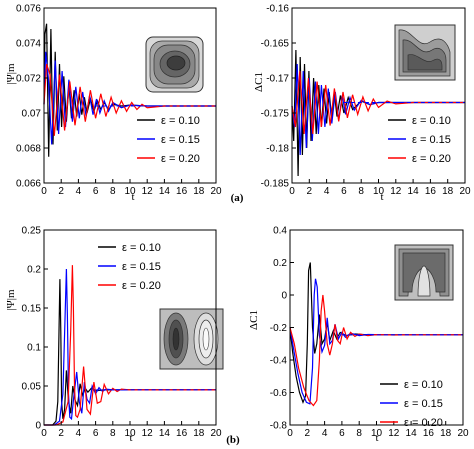  What do you see at coordinates (275, 114) in the screenshot?
I see `y-tick-label: -0.175` at bounding box center [275, 114].